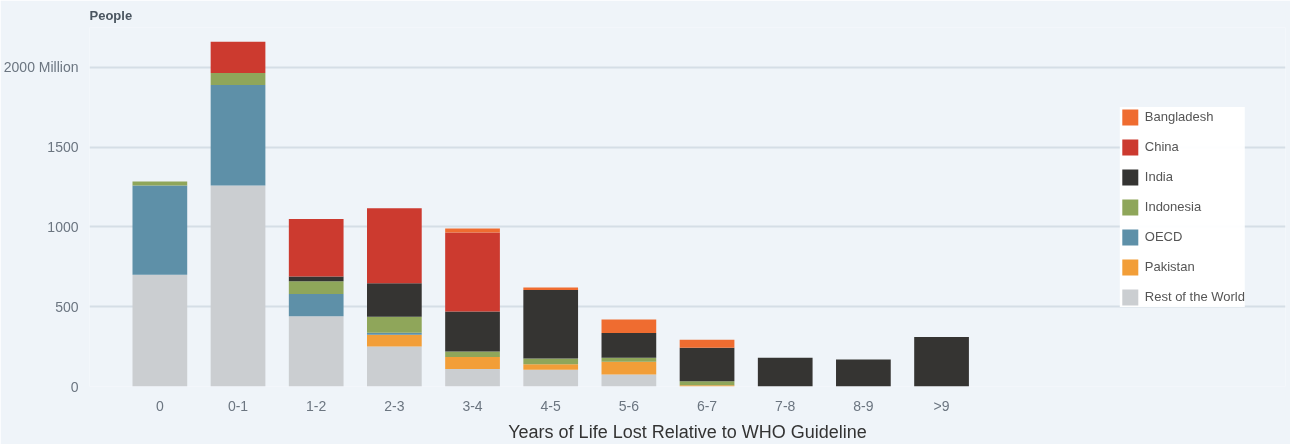 The height and width of the screenshot is (448, 1294). Describe the element at coordinates (863, 405) in the screenshot. I see `x-tick-label: 8-9` at that location.